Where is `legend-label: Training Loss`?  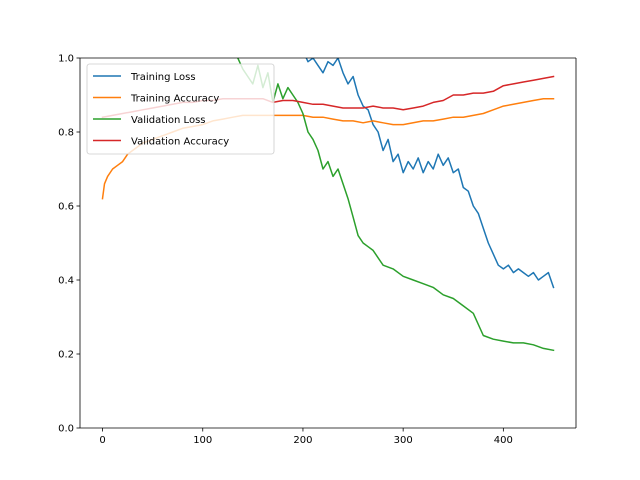 legend-label: Training Loss is located at coordinates (163, 77).